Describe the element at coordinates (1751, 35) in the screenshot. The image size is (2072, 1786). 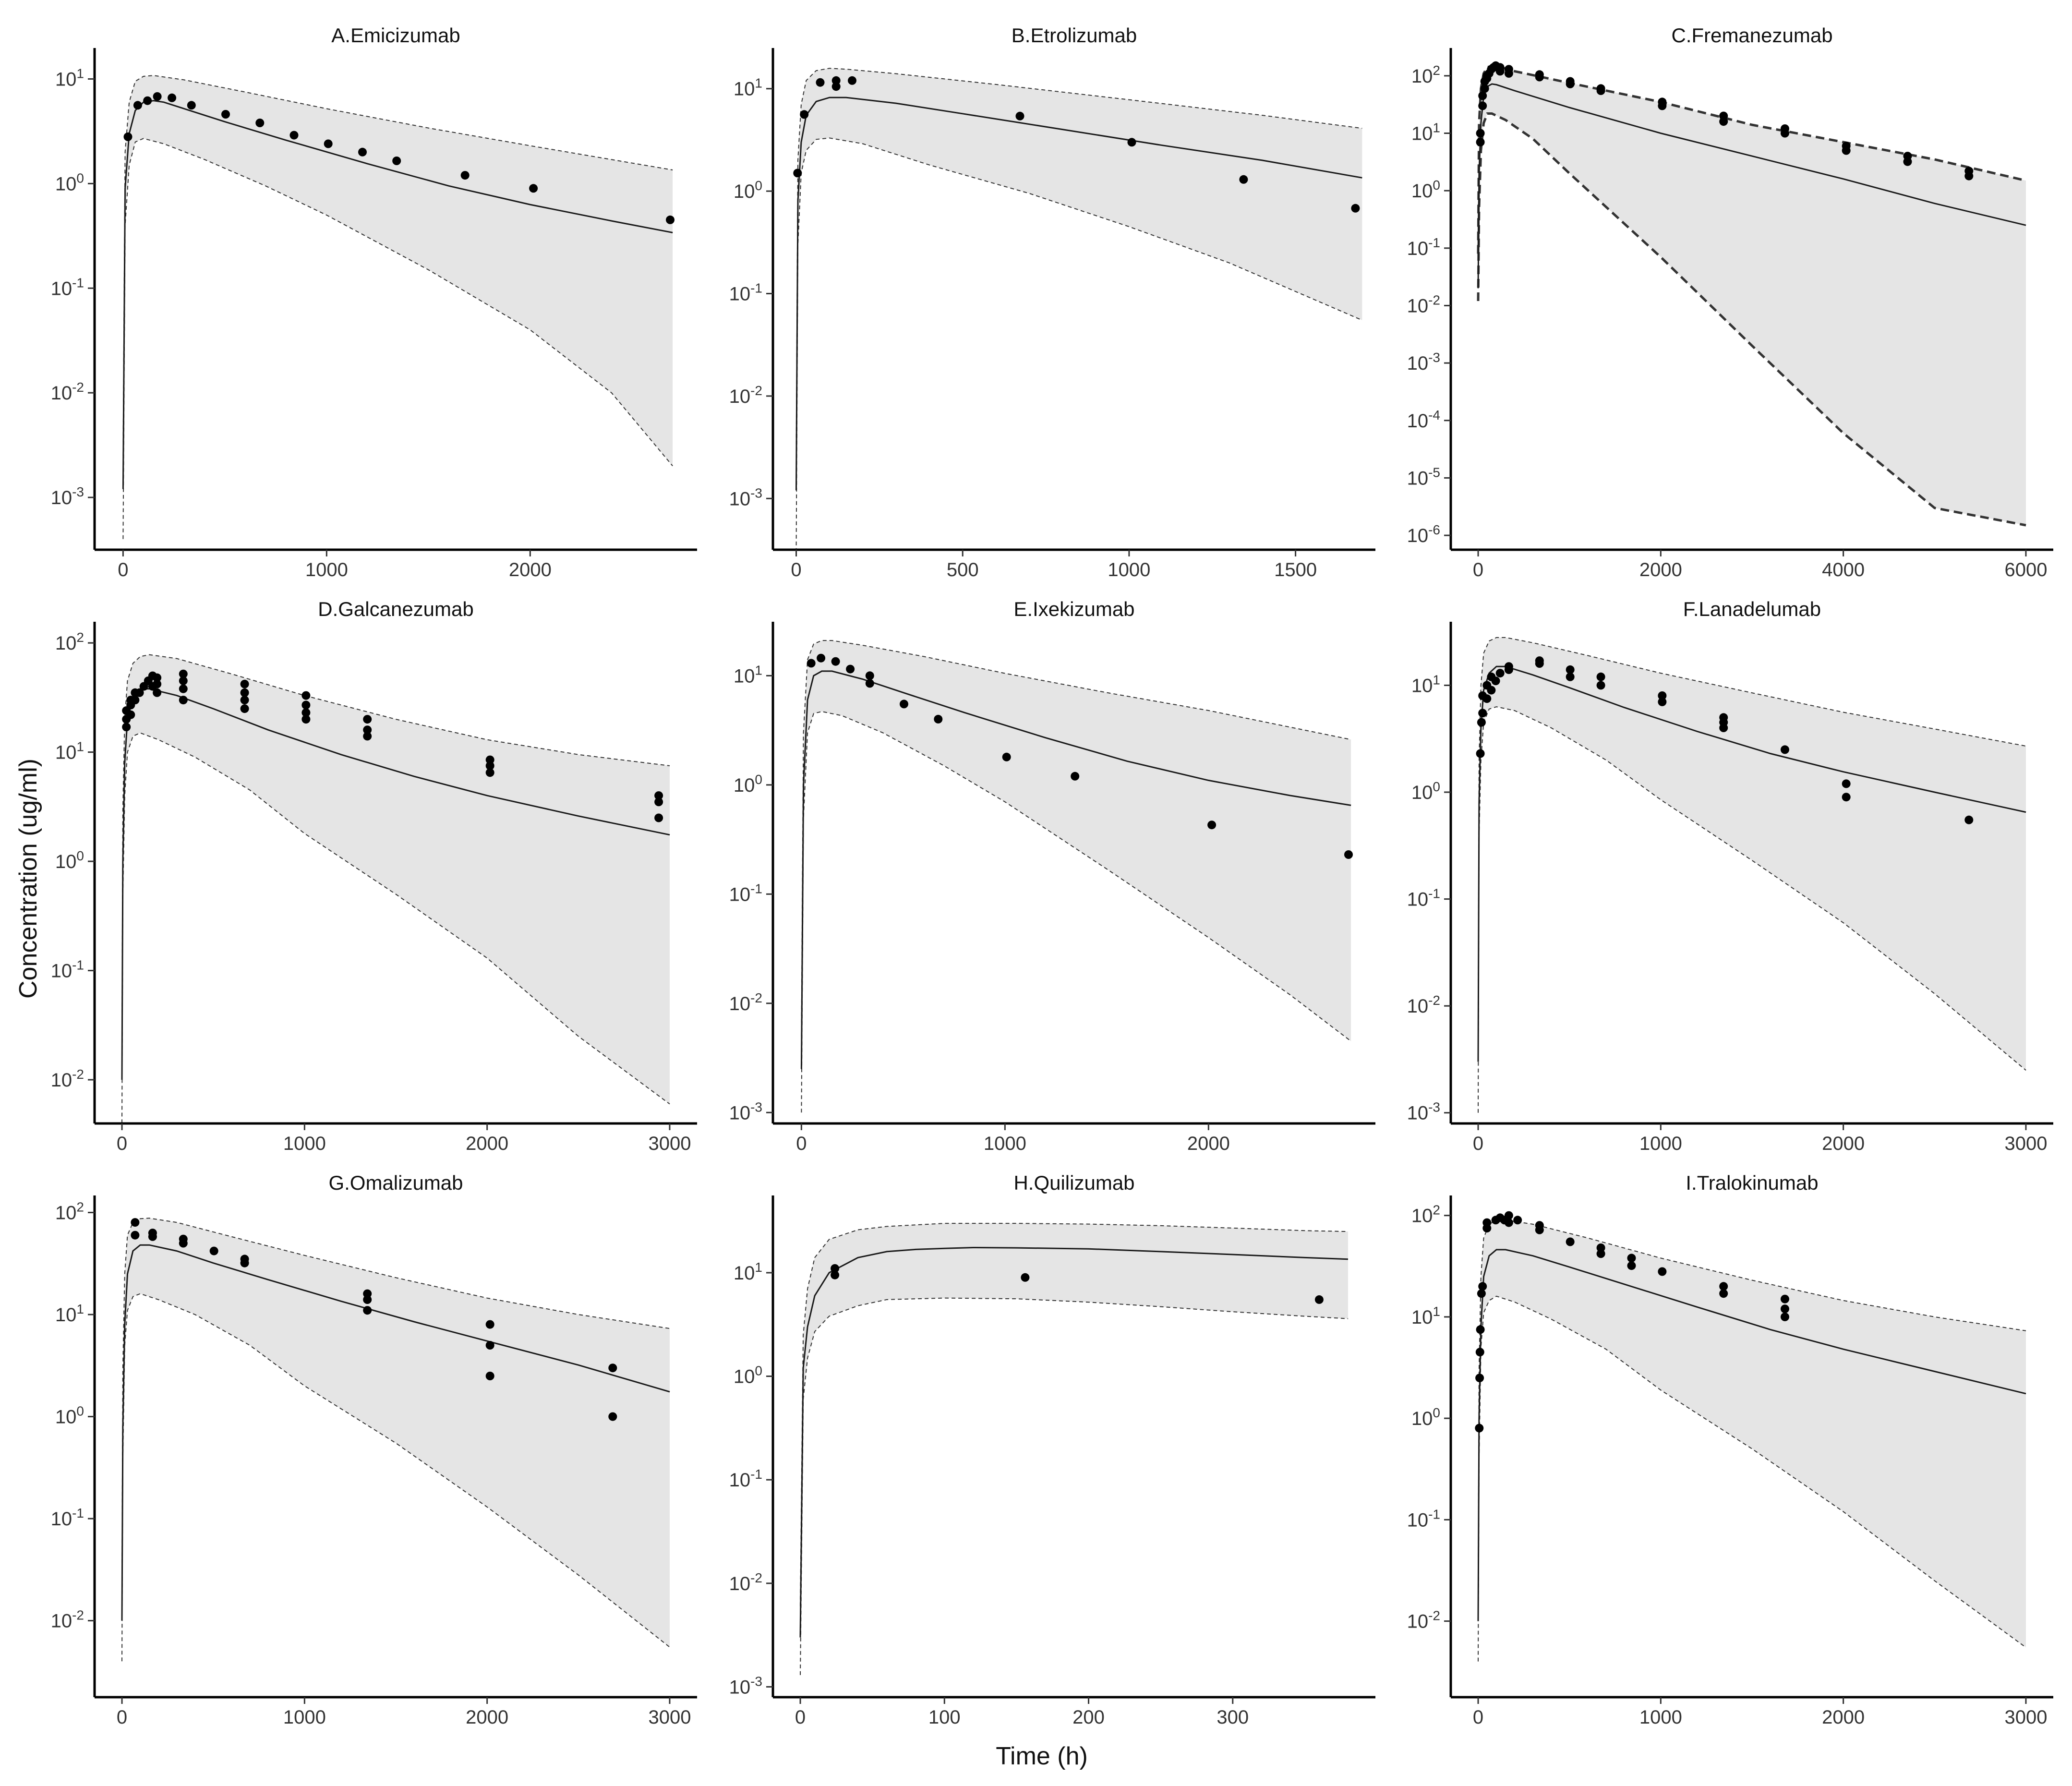
I see `panel-title: C.Fremanezumab` at that location.